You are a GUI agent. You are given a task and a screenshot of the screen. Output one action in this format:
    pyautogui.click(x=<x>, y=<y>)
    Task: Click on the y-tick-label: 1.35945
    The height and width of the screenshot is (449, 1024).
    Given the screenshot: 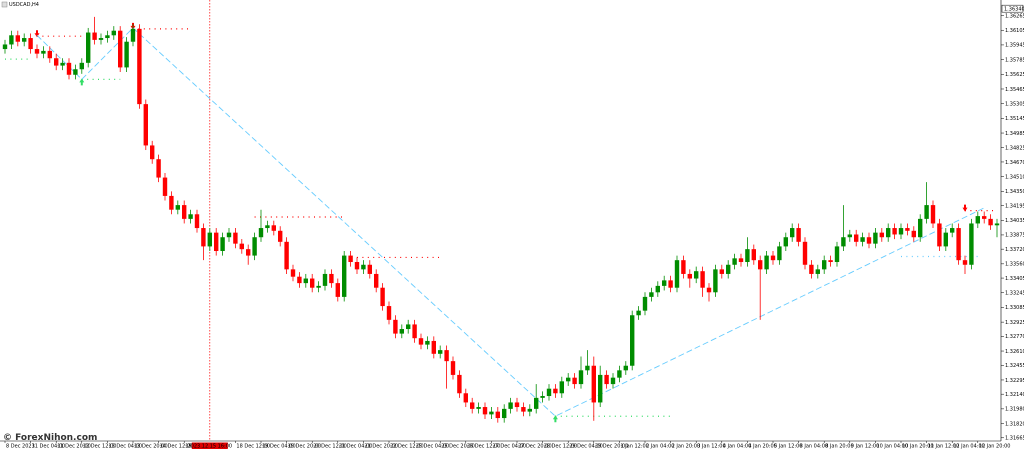 What is the action you would take?
    pyautogui.click(x=1014, y=46)
    